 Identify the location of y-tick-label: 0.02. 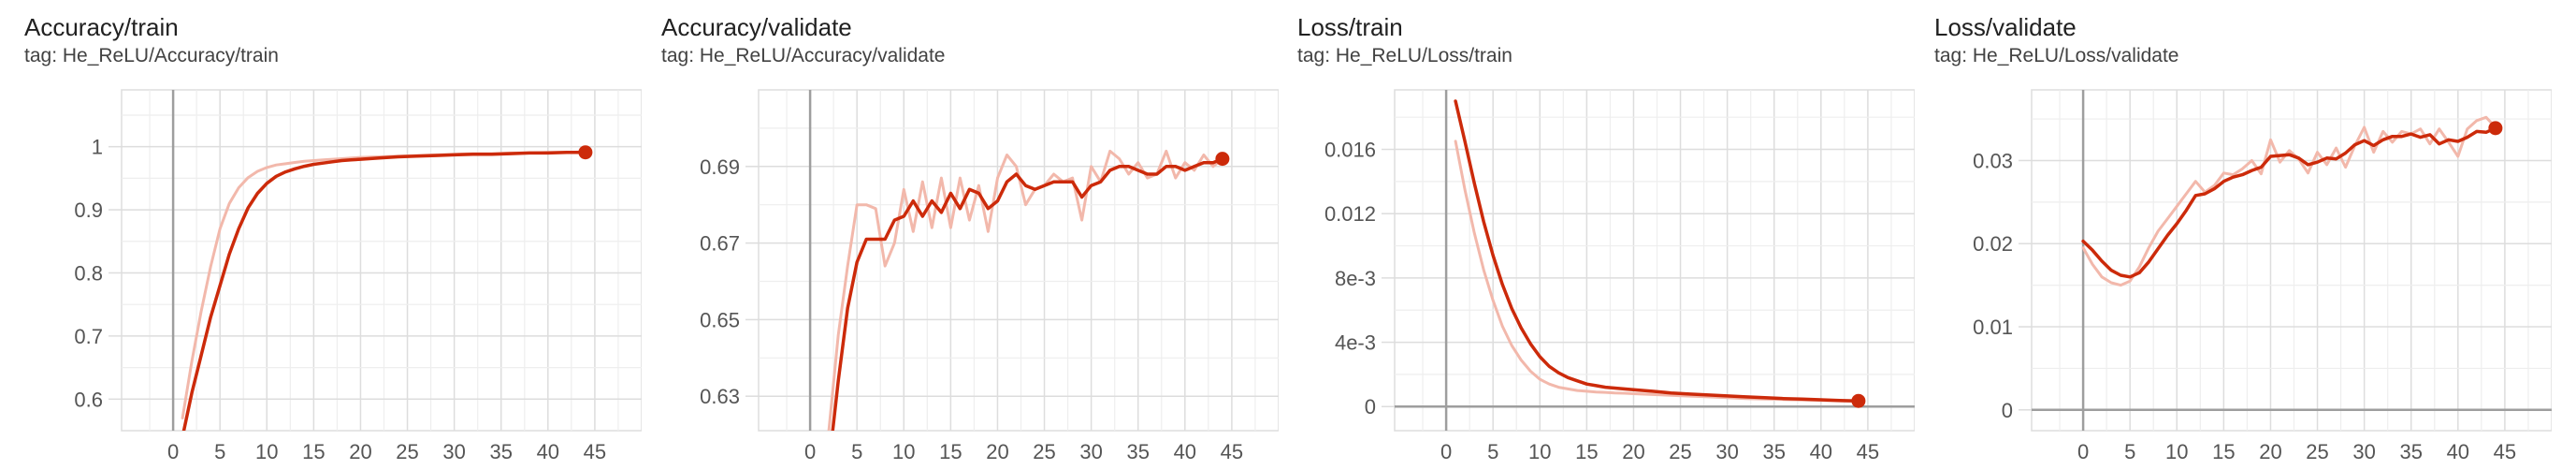
(1993, 244).